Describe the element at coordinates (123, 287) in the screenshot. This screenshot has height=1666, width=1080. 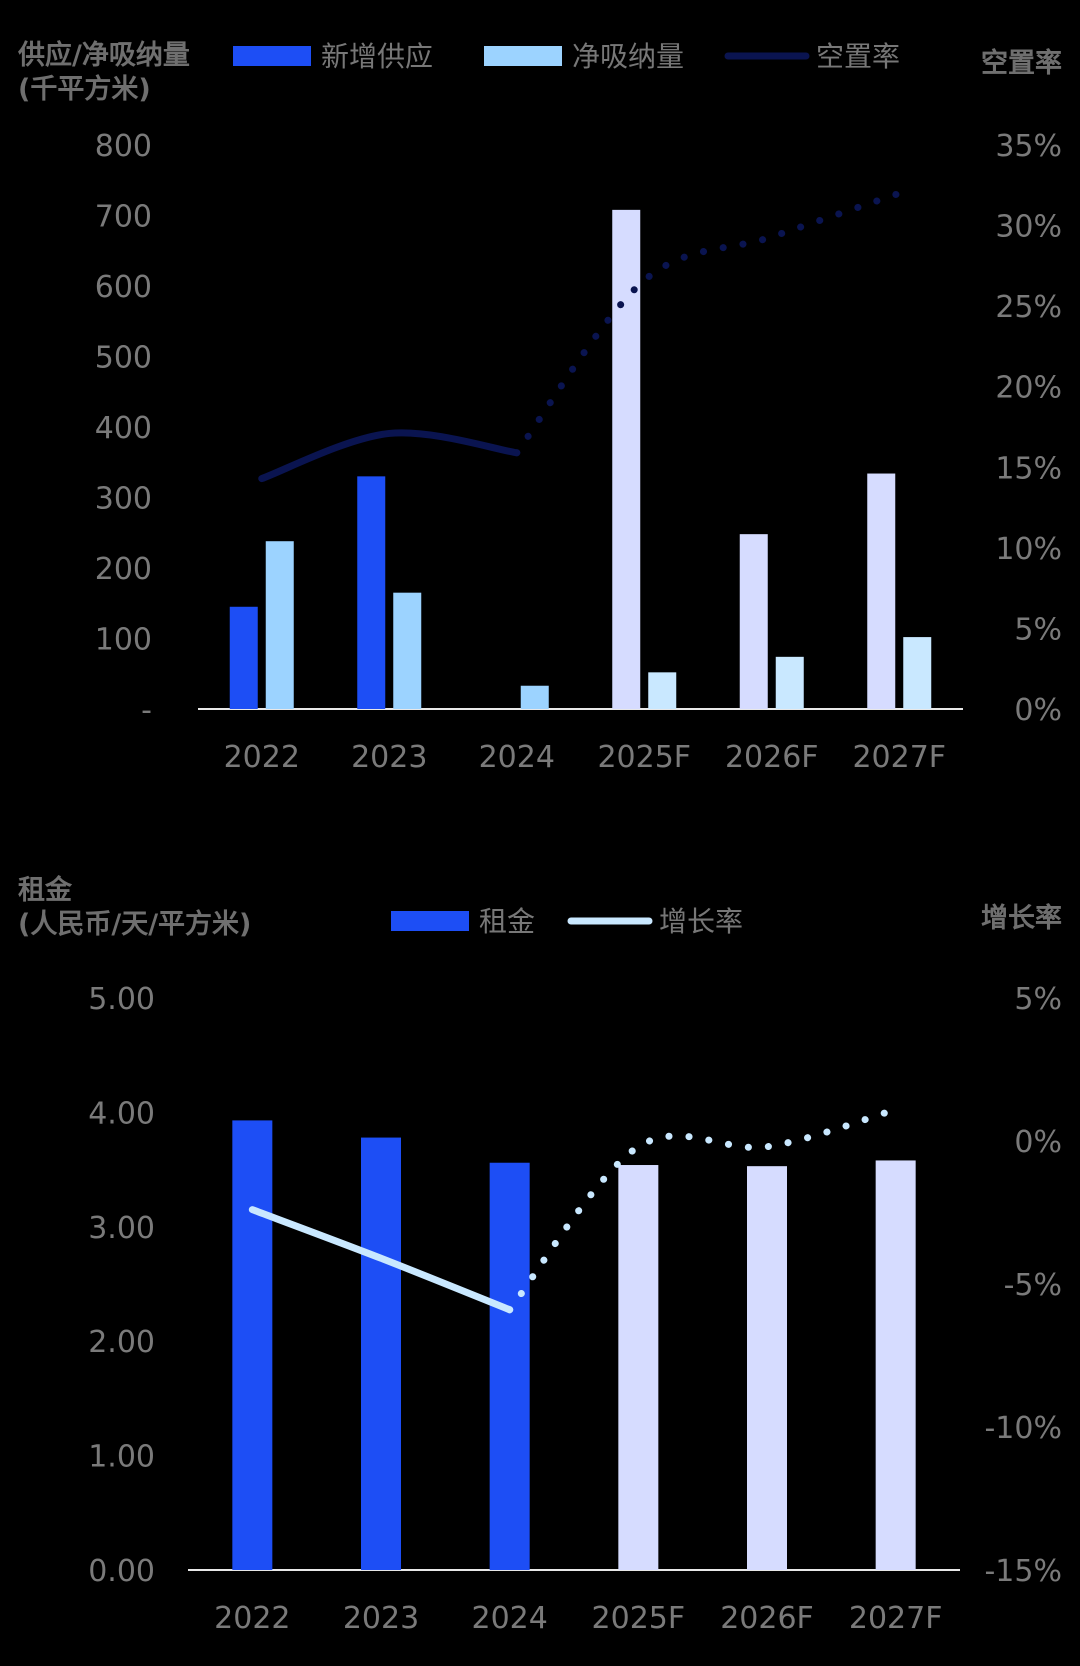
I see `y-tick-label: 600` at that location.